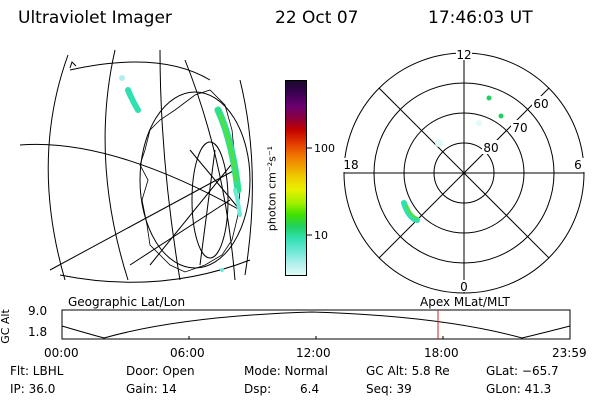 This screenshot has height=400, width=600. What do you see at coordinates (272, 188) in the screenshot?
I see `colorbar-unit-label: photon cm⁻²s⁻¹` at bounding box center [272, 188].